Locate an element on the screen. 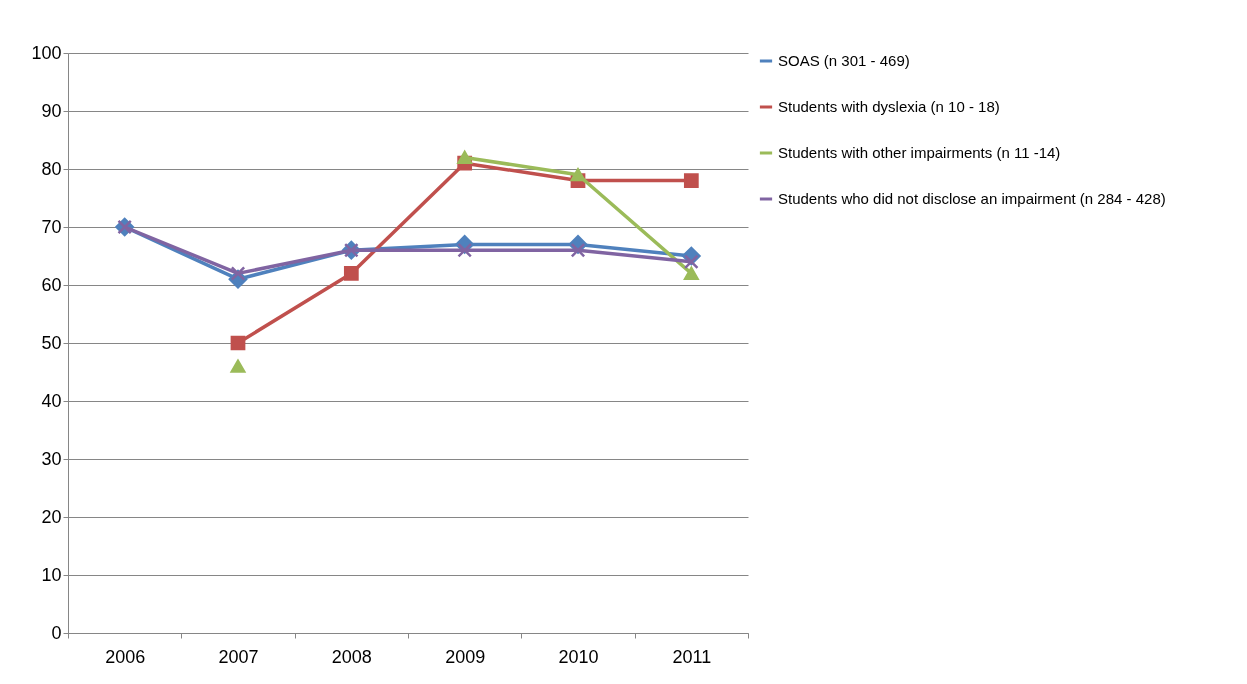 The height and width of the screenshot is (684, 1247). x-tick-label: 2007 is located at coordinates (238, 656).